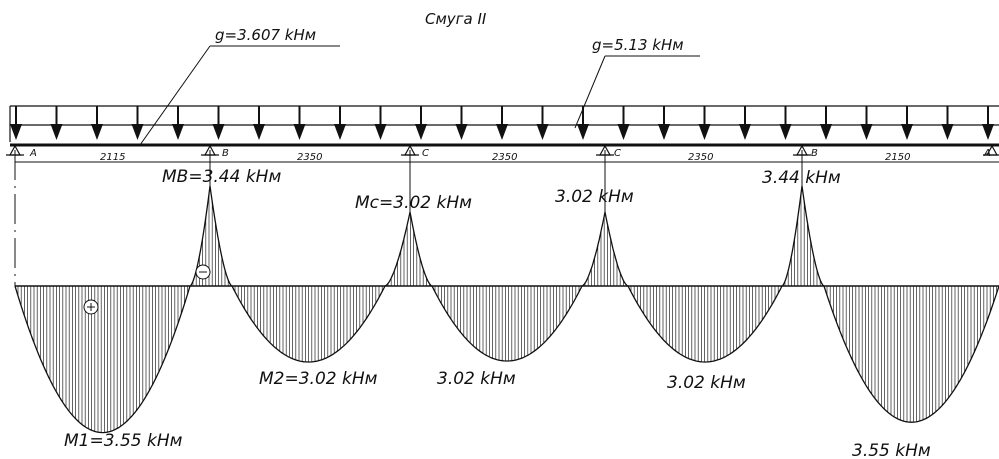  What do you see at coordinates (221, 177) in the screenshot?
I see `moment-label-mb: MB=3.44 kHм` at bounding box center [221, 177].